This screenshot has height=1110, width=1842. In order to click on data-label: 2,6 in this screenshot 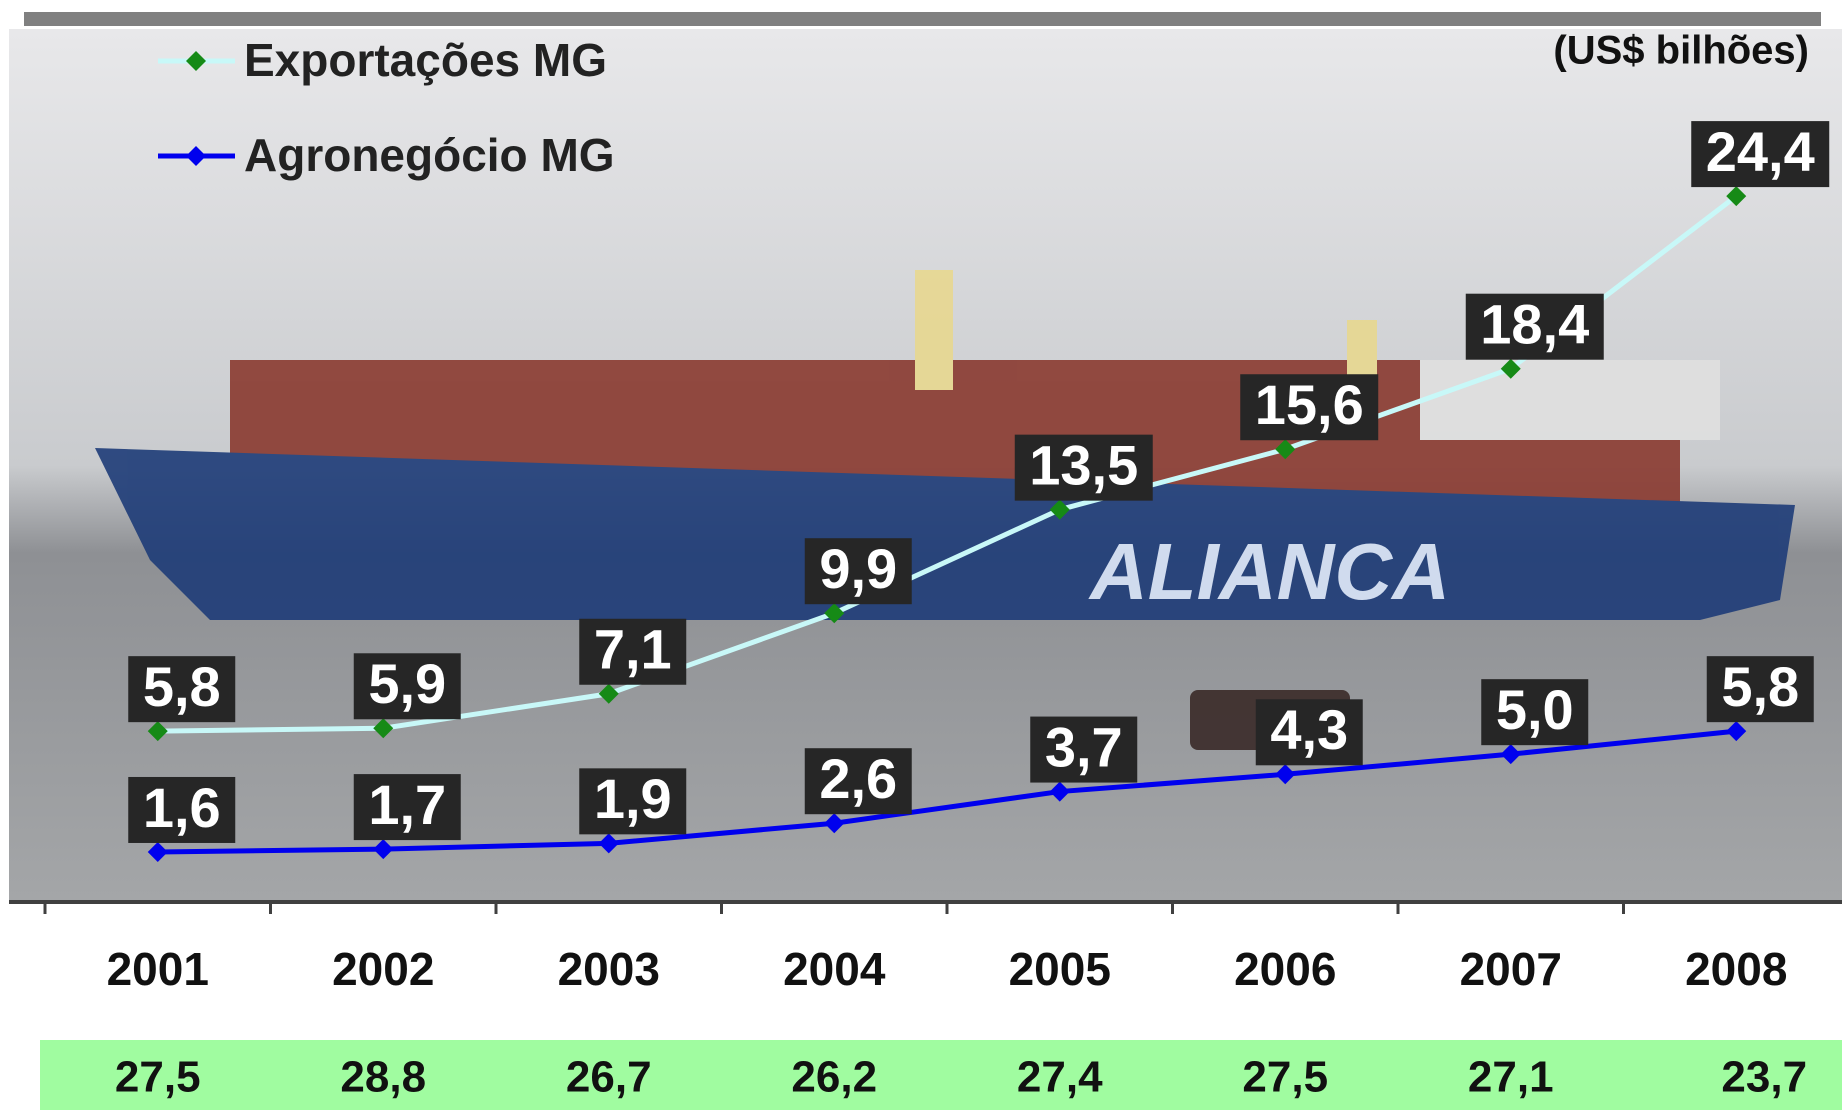, I will do `click(858, 778)`.